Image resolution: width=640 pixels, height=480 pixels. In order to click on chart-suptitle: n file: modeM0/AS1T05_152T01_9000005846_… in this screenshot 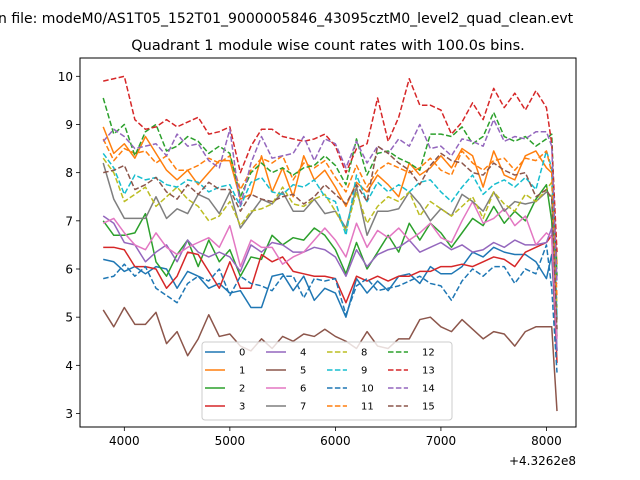, I will do `click(287, 19)`.